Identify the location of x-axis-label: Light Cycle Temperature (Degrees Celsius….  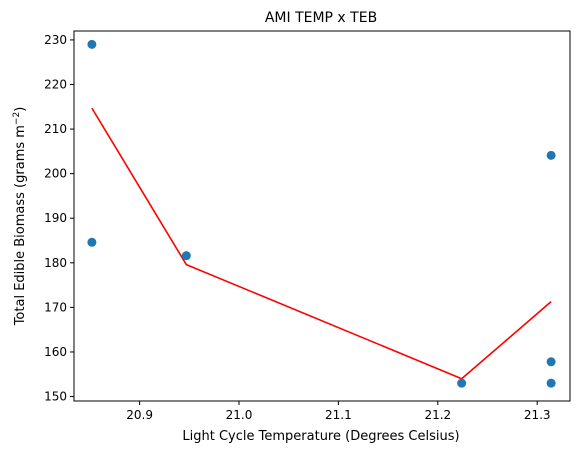
(320, 436).